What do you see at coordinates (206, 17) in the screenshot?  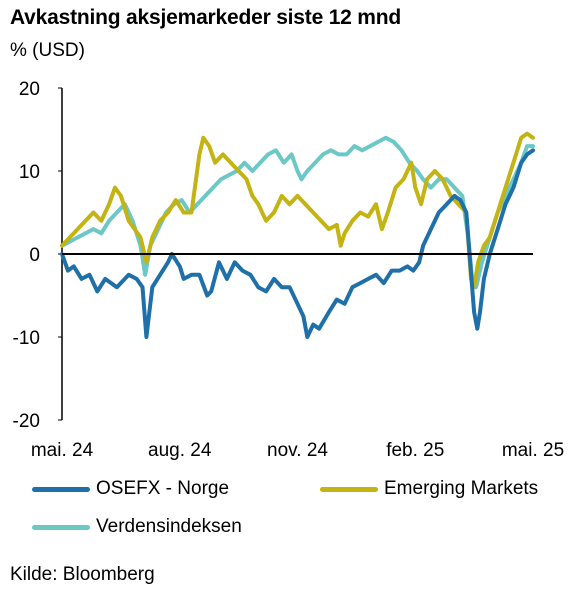 I see `chart-title: Avkastning aksjemarkeder siste 12 mnd` at bounding box center [206, 17].